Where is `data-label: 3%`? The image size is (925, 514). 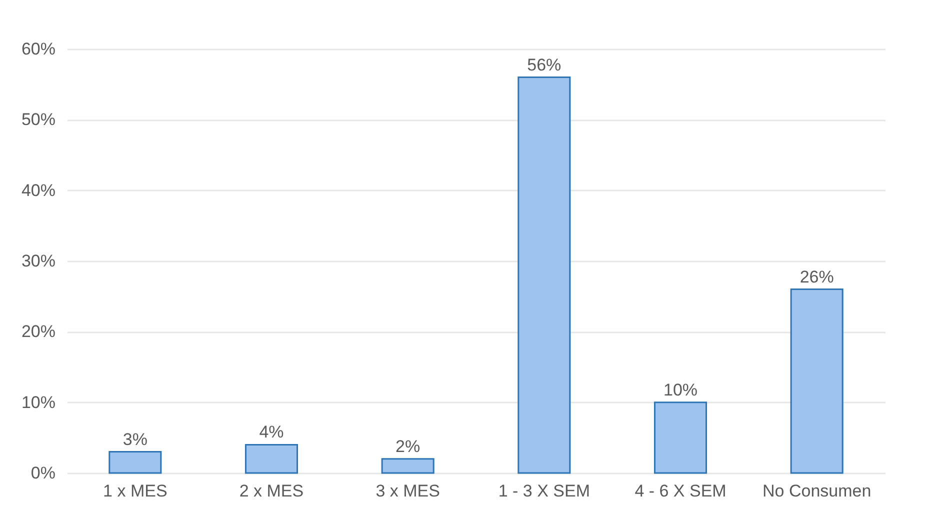 data-label: 3% is located at coordinates (135, 439).